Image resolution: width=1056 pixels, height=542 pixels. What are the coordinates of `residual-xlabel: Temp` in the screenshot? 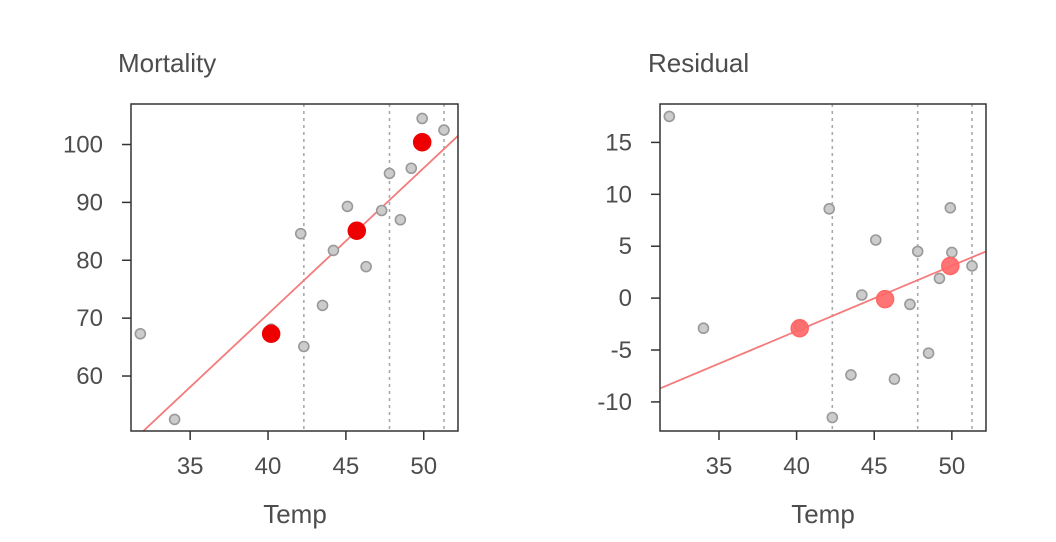 It's located at (823, 514).